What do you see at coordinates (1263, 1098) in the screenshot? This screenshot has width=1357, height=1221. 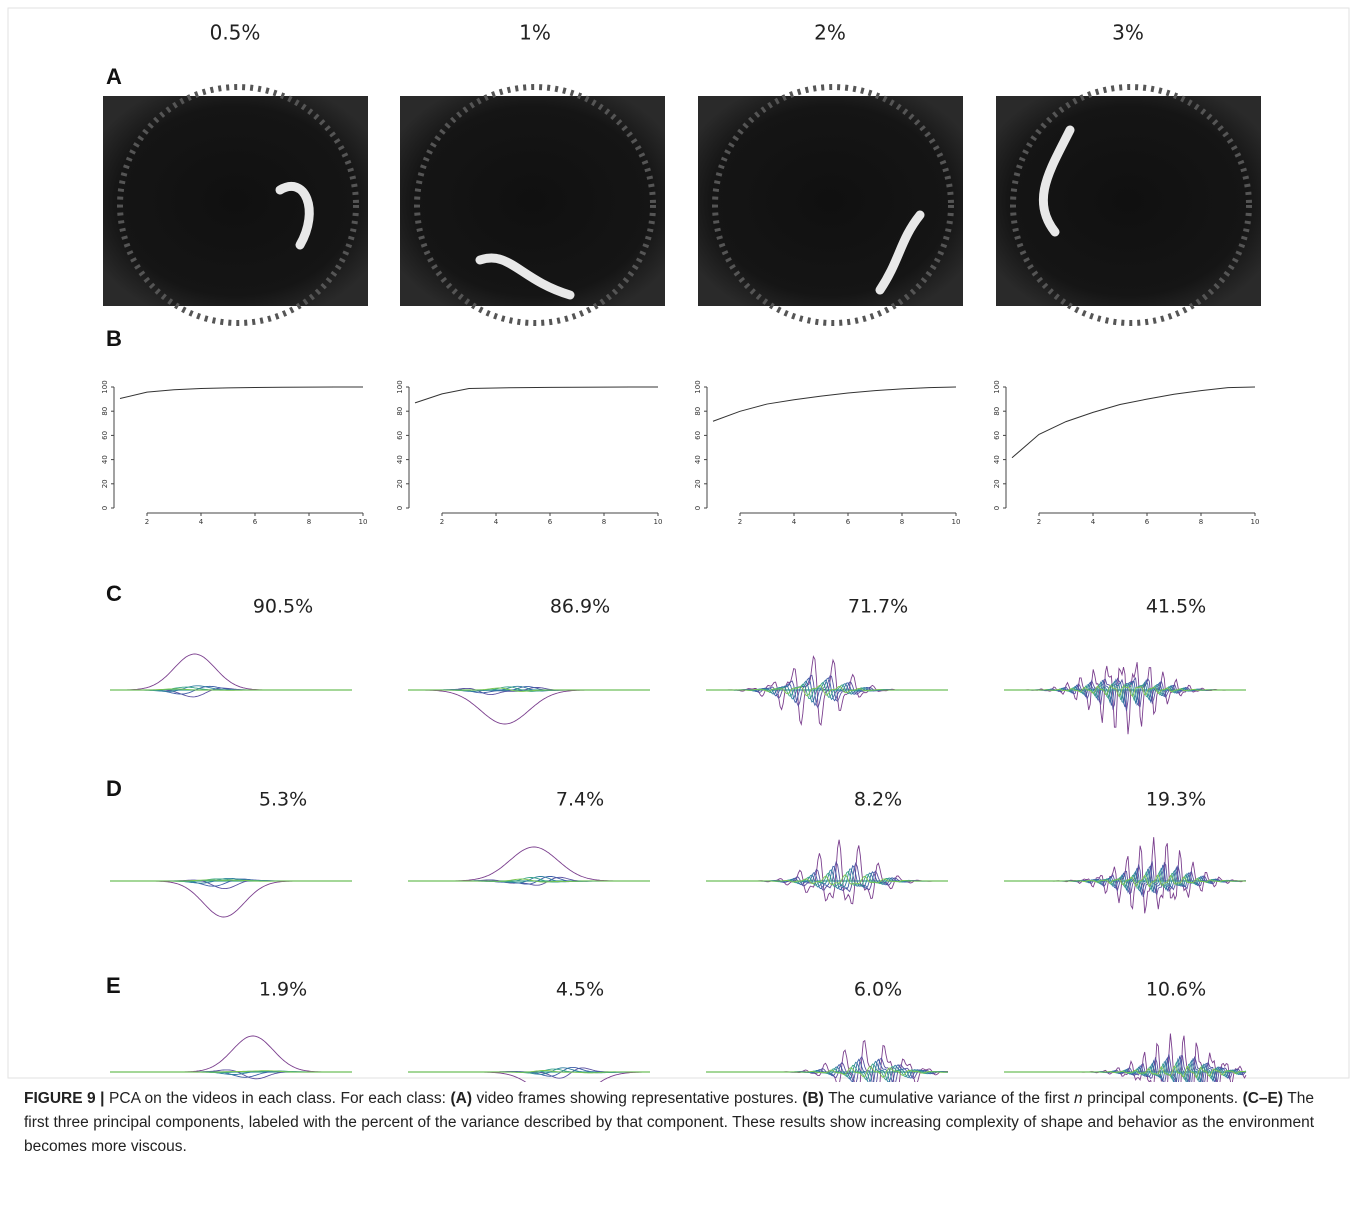 I see `caption-ref: (C–E)` at bounding box center [1263, 1098].